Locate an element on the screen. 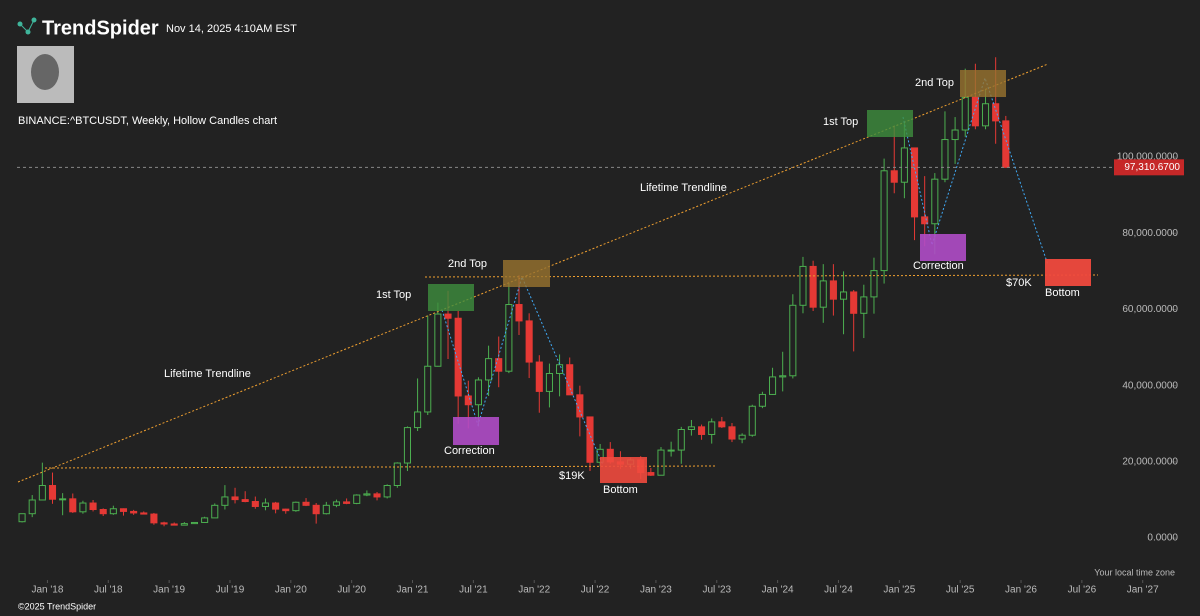 The image size is (1200, 616). y-tick-label: 60,000.0000 is located at coordinates (1150, 309).